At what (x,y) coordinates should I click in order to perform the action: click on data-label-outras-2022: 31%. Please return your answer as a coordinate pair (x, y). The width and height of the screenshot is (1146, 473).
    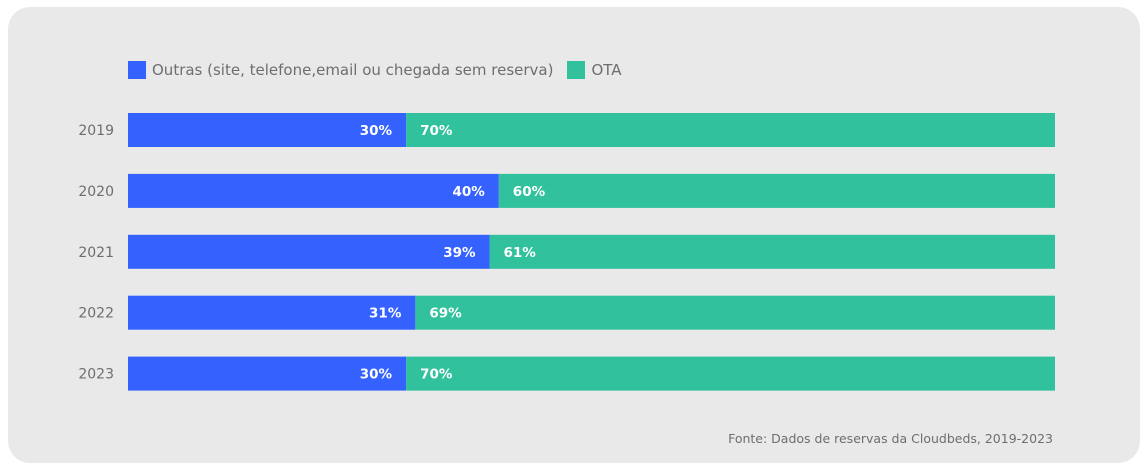
    Looking at the image, I should click on (385, 314).